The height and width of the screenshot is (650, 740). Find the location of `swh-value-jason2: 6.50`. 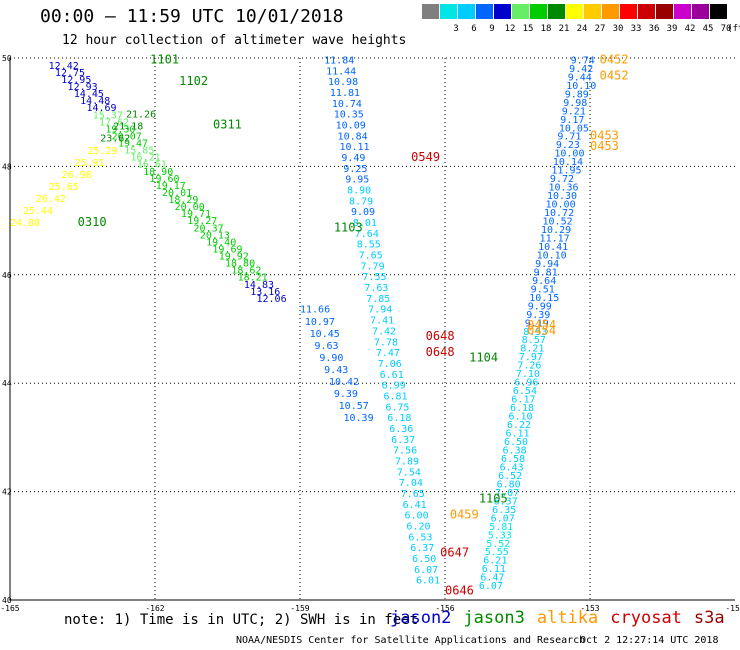

swh-value-jason2: 6.50 is located at coordinates (516, 442).